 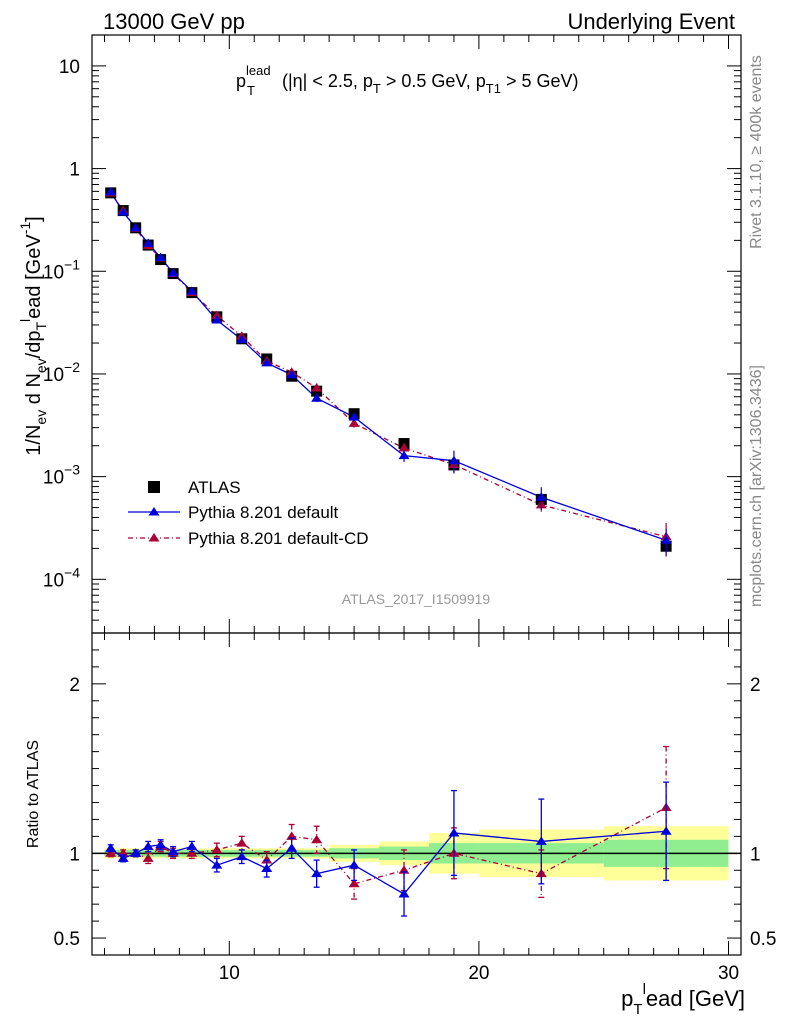 I want to click on y-tick-label: 10⁻⁴, so click(x=61, y=577).